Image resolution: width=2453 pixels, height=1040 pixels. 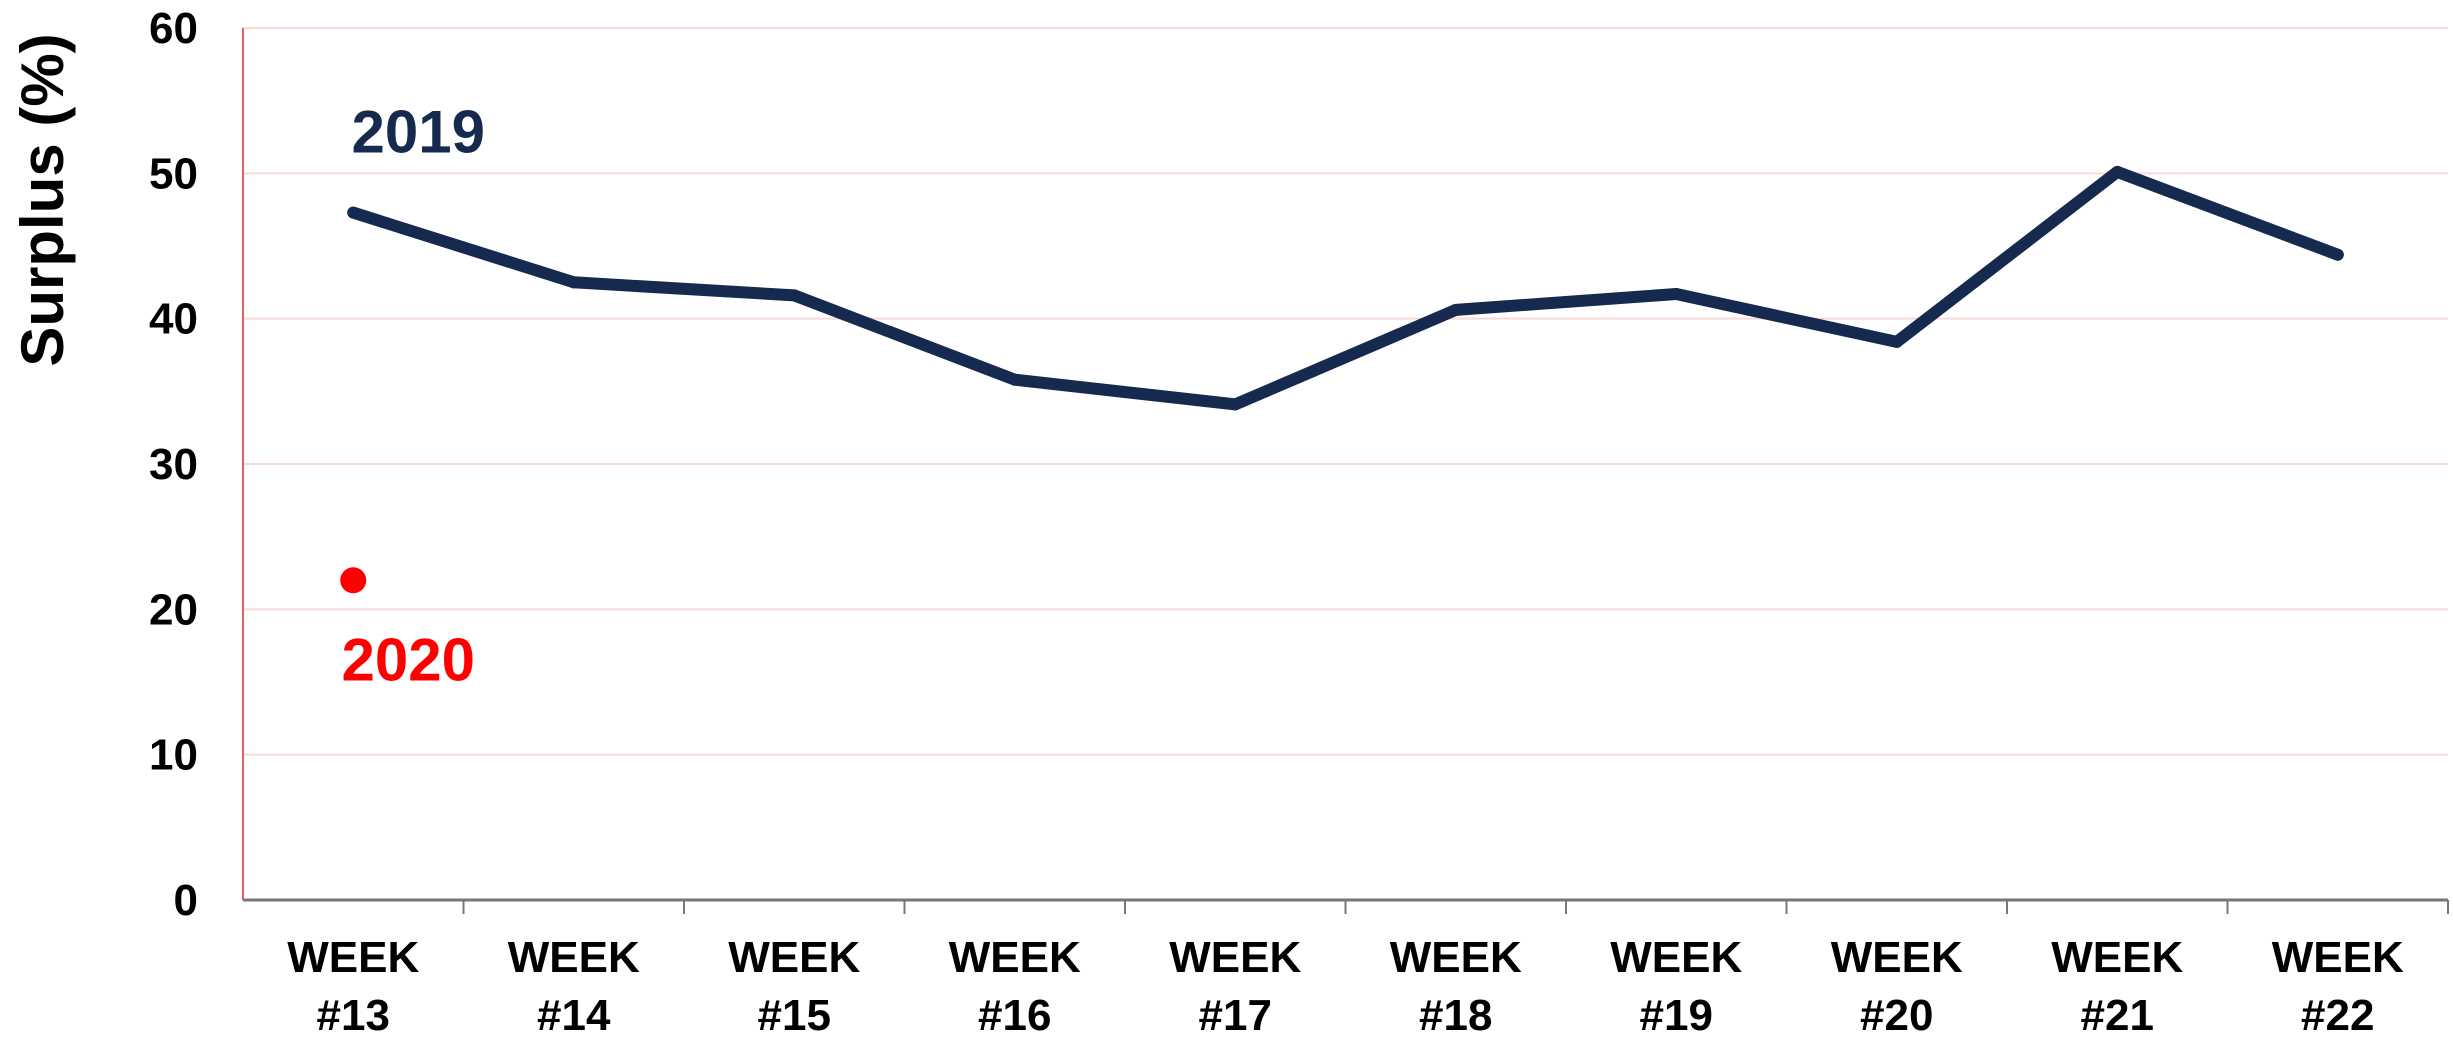 What do you see at coordinates (173, 319) in the screenshot?
I see `y-tick-label: 40` at bounding box center [173, 319].